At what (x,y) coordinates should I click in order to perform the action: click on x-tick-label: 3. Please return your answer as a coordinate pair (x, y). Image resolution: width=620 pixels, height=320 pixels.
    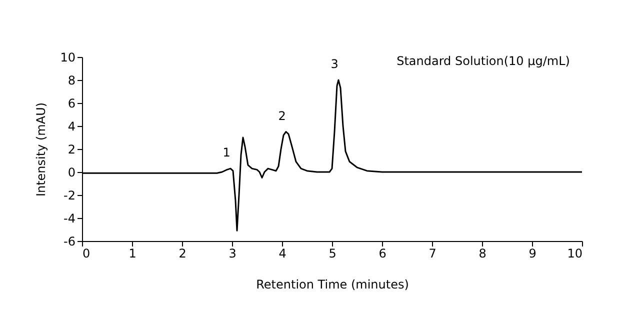
    Looking at the image, I should click on (232, 253).